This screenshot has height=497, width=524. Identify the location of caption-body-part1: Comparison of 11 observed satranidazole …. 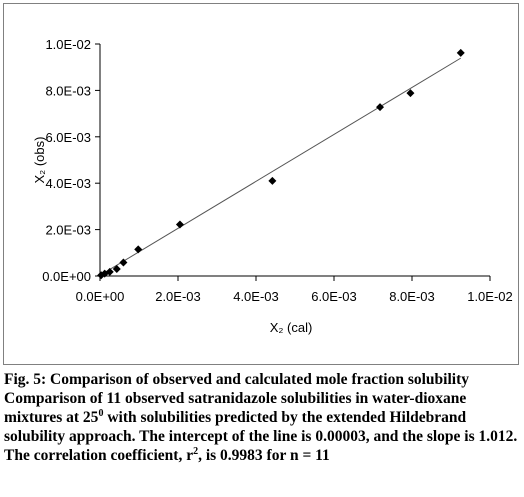
(235, 408).